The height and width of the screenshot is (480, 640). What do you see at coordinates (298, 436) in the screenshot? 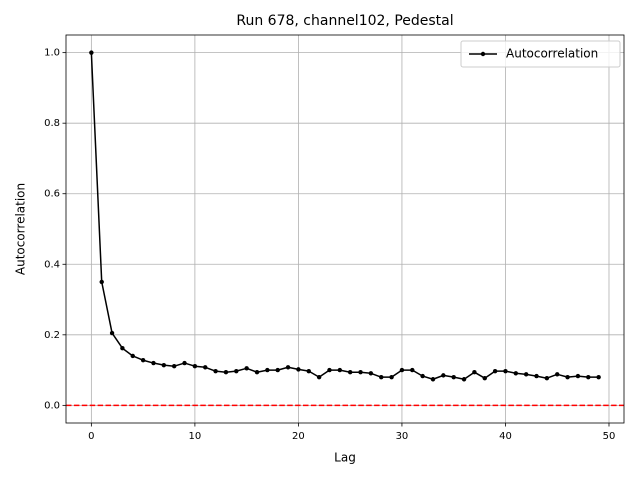
I see `x-tick-label: 20` at bounding box center [298, 436].